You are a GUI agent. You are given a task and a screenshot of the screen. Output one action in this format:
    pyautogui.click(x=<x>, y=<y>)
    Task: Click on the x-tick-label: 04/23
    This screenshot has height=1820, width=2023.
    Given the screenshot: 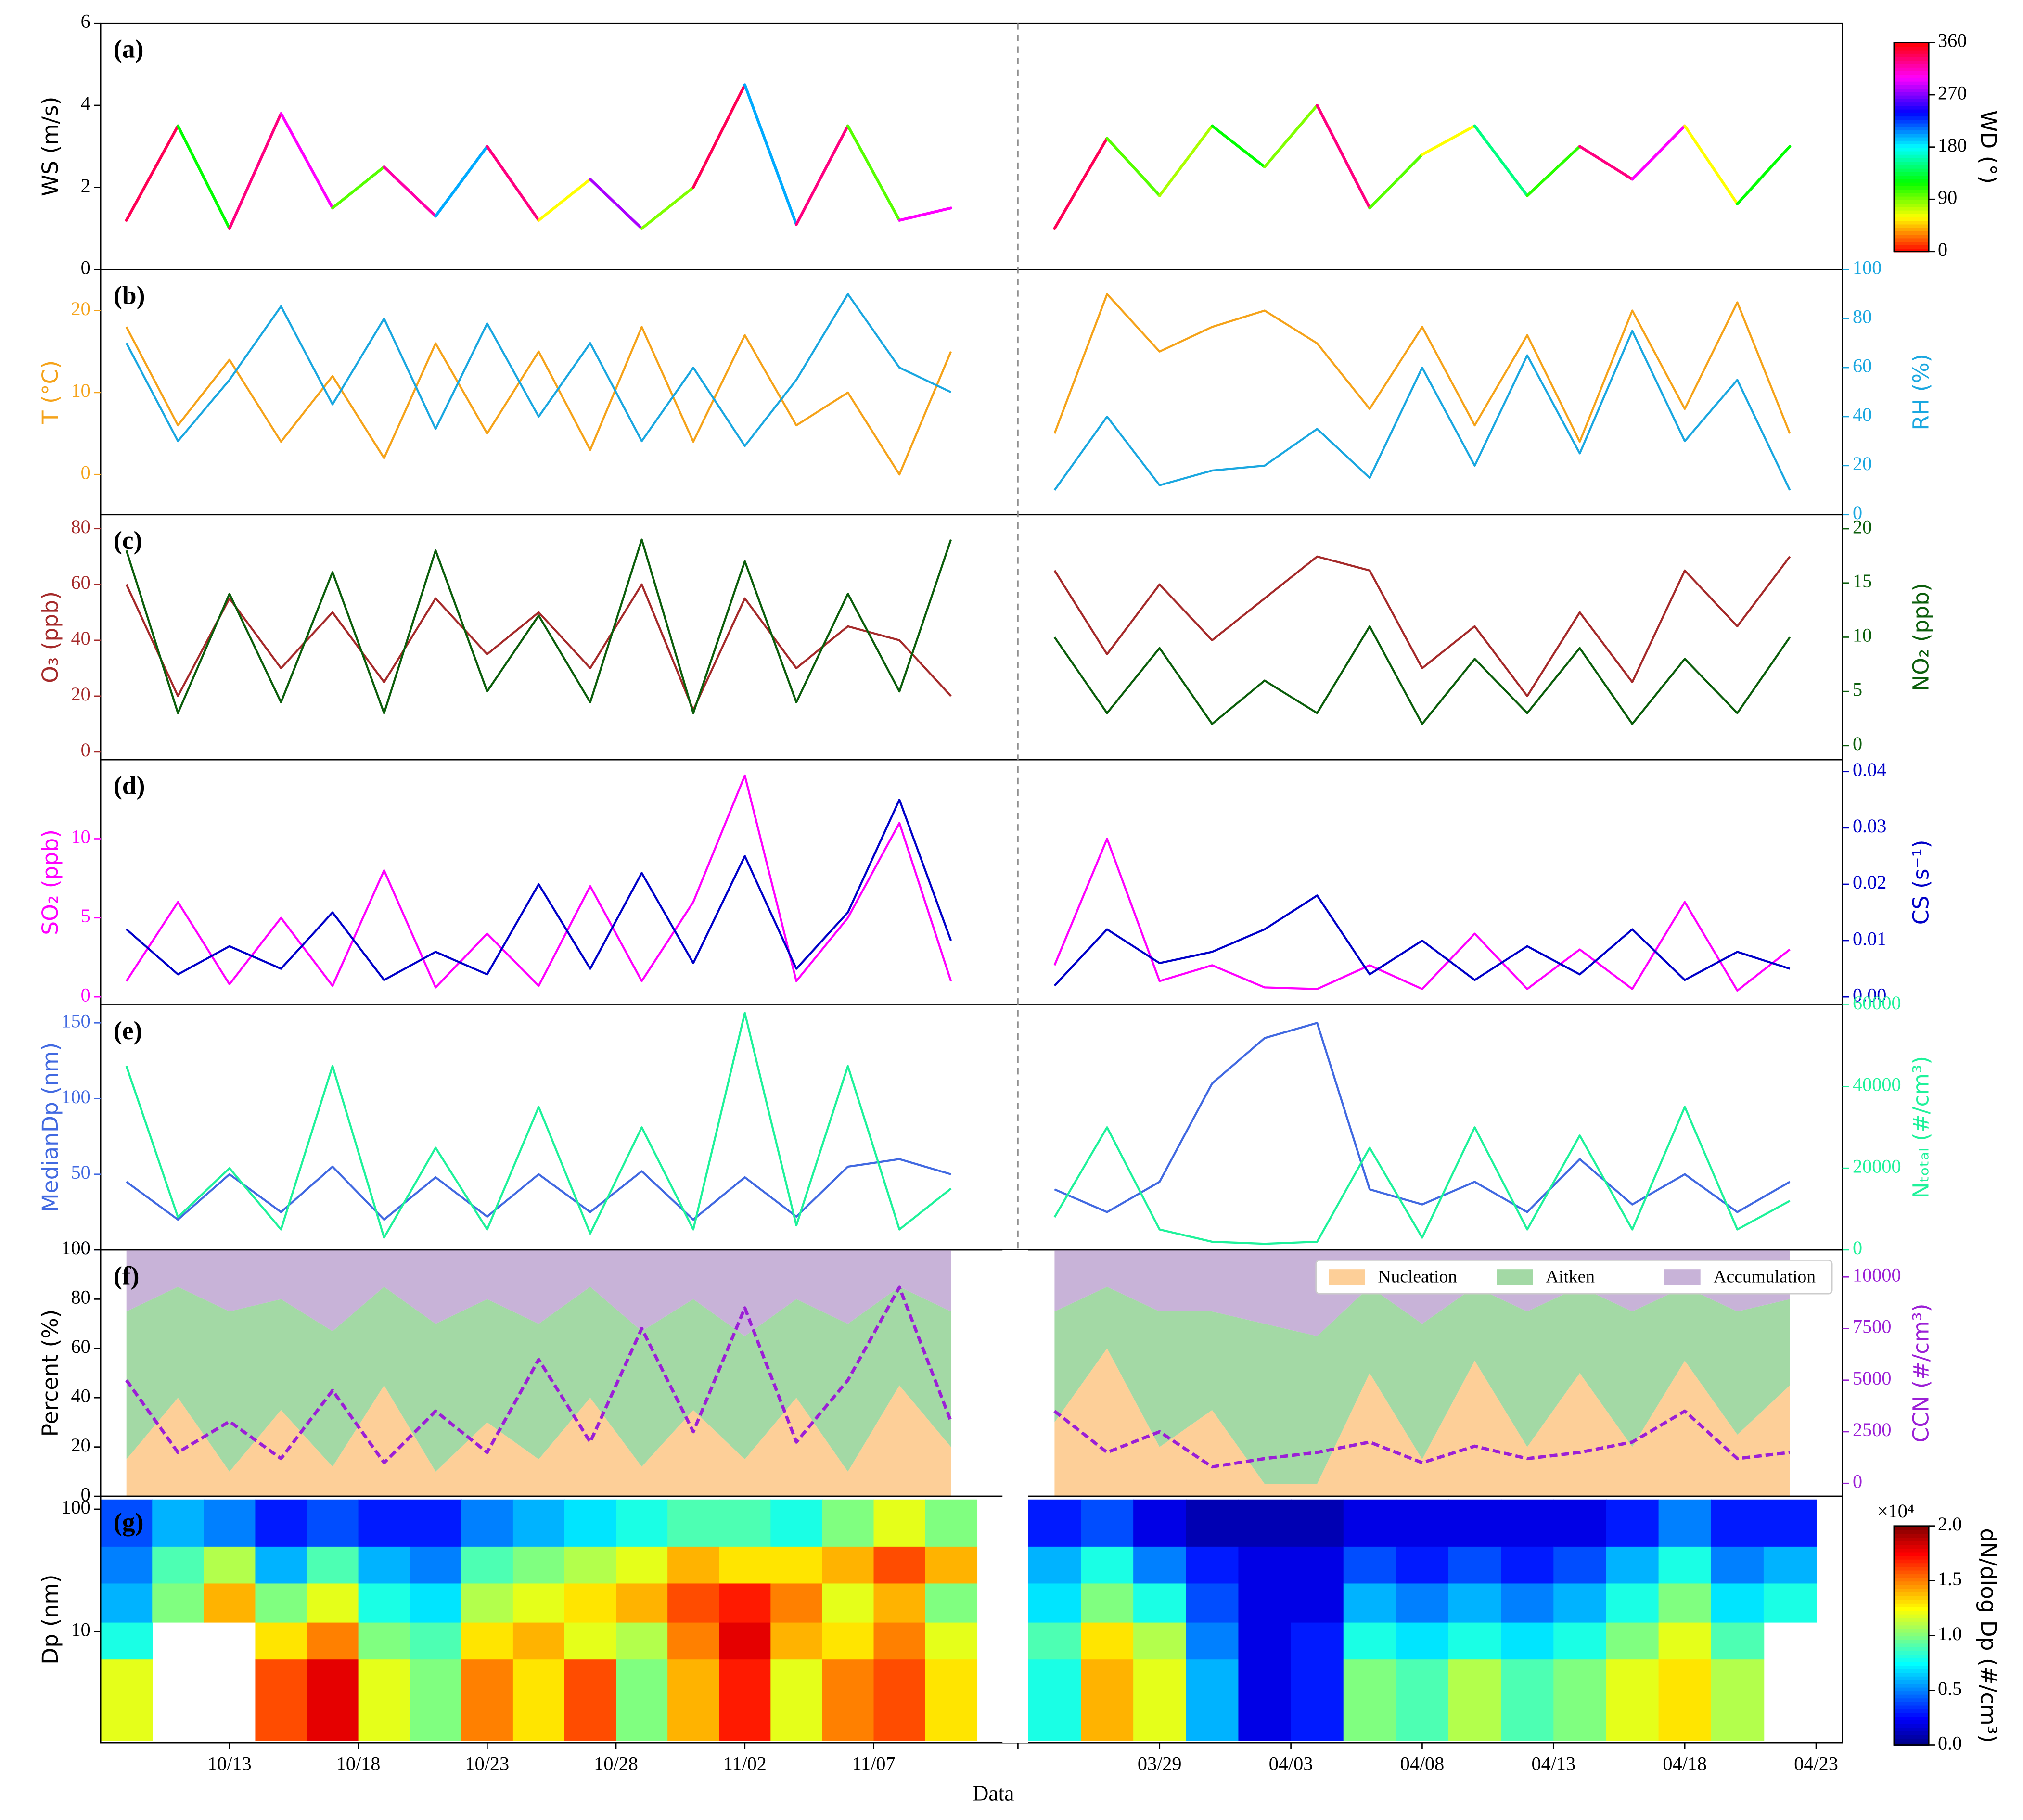 What is the action you would take?
    pyautogui.click(x=1816, y=1764)
    